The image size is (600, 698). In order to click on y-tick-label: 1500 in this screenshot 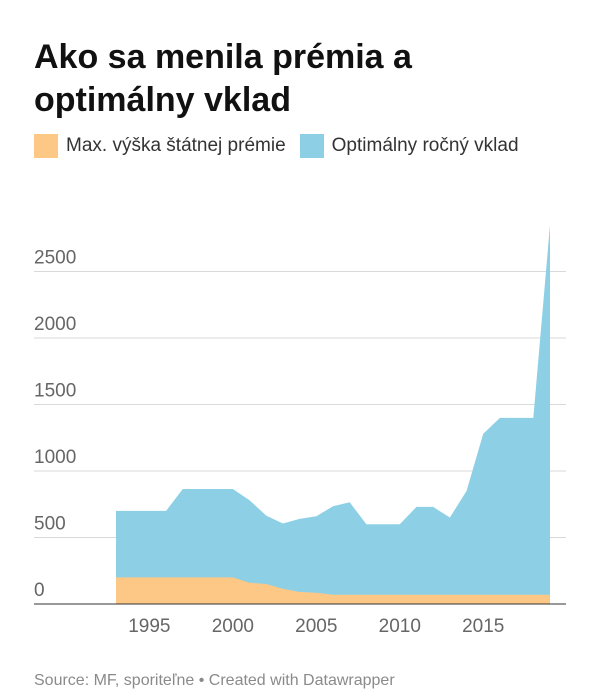, I will do `click(55, 391)`.